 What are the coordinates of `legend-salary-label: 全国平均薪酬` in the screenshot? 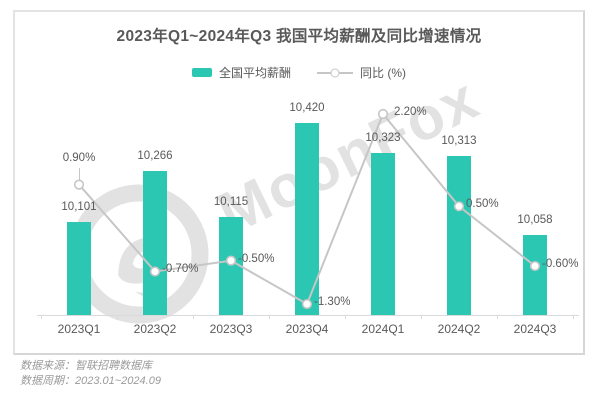 It's located at (254, 73).